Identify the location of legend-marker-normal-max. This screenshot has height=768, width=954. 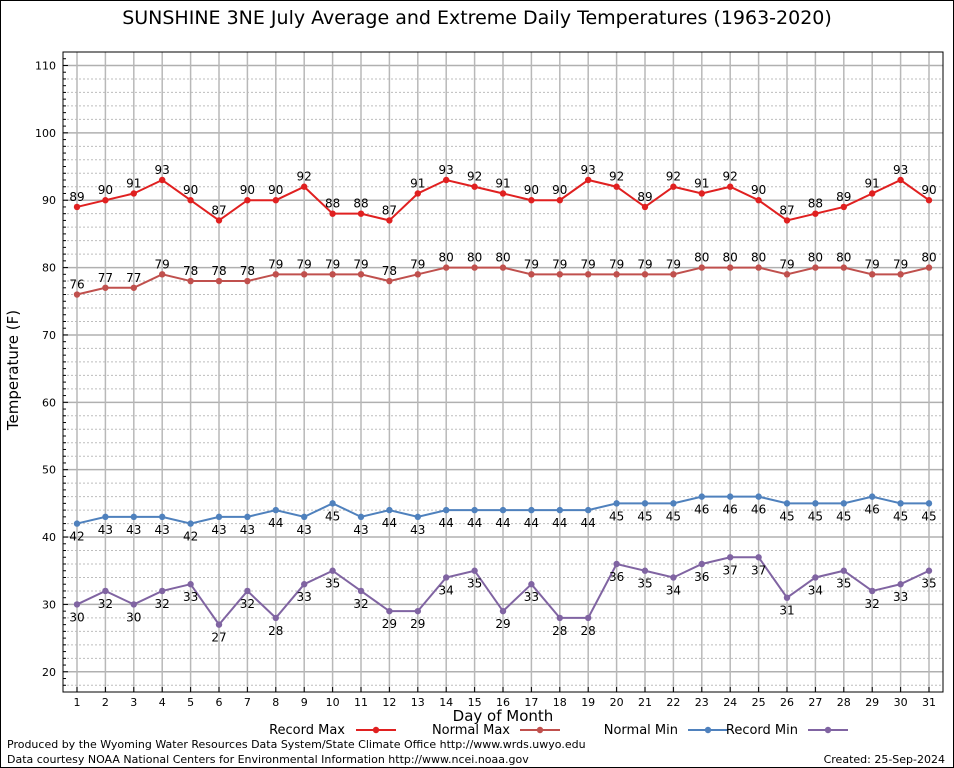
(540, 730).